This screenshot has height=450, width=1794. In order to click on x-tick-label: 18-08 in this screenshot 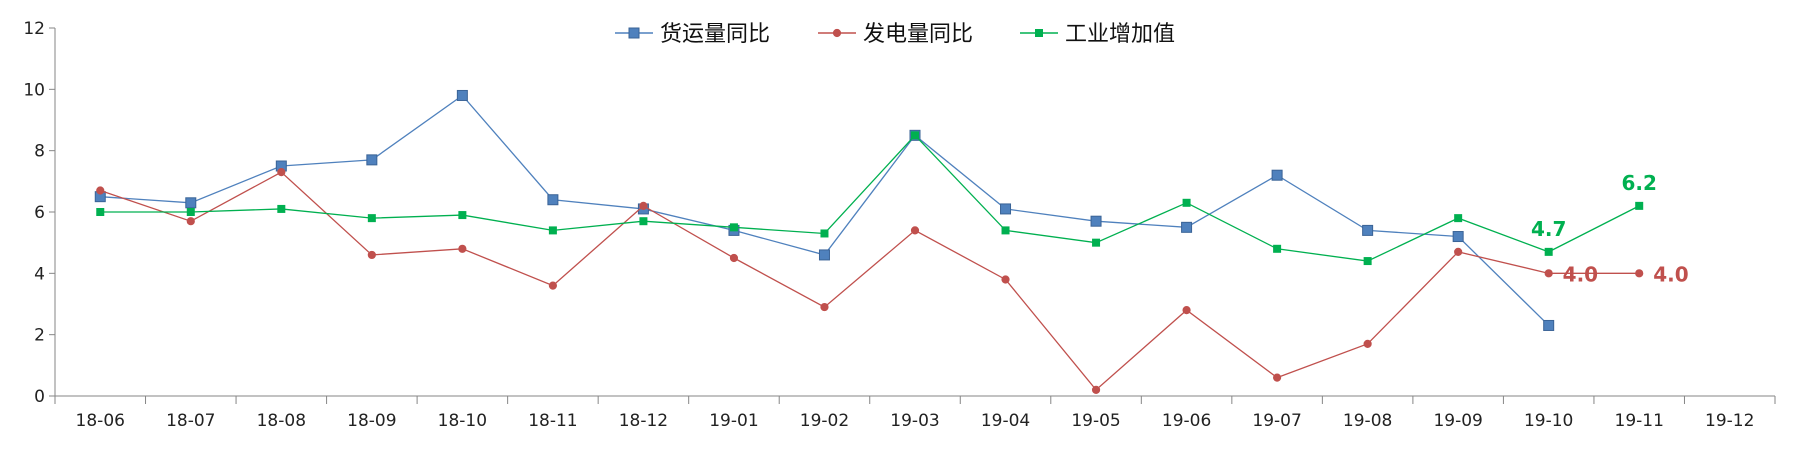, I will do `click(281, 421)`.